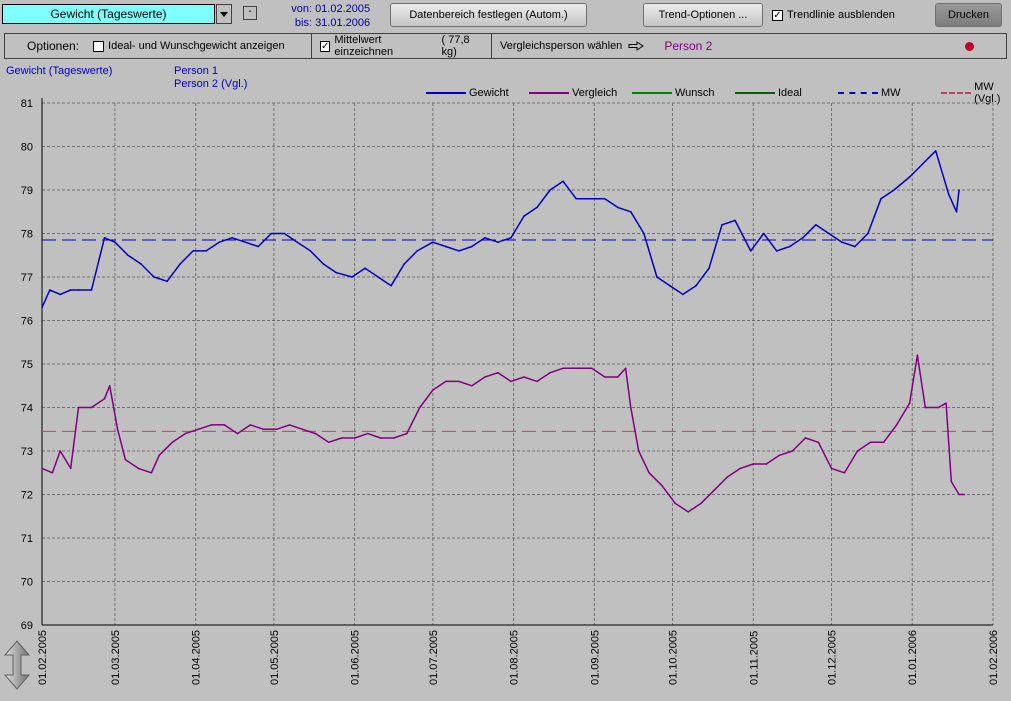 The width and height of the screenshot is (1011, 701). What do you see at coordinates (913, 657) in the screenshot?
I see `x-tick-label: 01.01.2006` at bounding box center [913, 657].